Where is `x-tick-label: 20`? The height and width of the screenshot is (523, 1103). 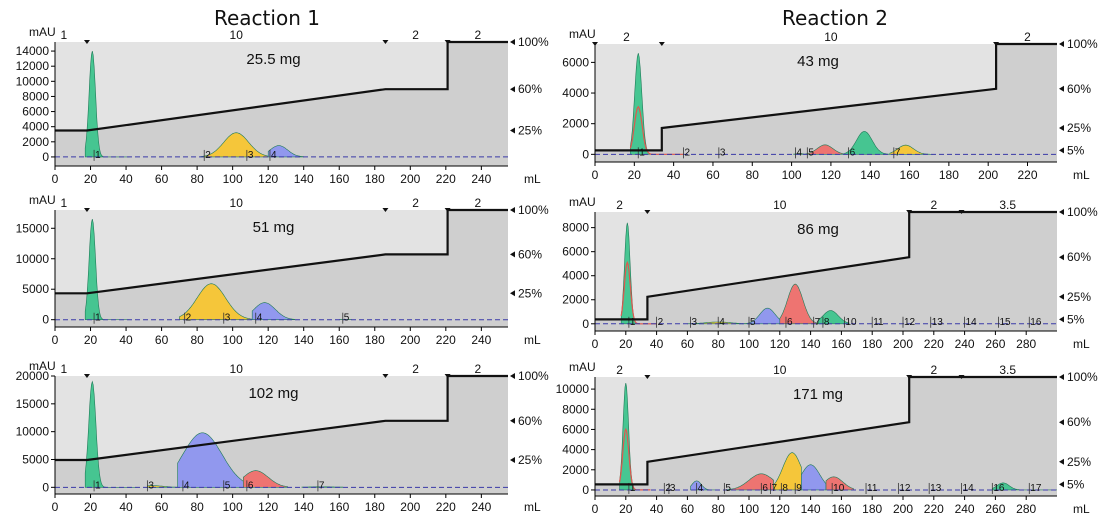 x-tick-label: 20 is located at coordinates (626, 344).